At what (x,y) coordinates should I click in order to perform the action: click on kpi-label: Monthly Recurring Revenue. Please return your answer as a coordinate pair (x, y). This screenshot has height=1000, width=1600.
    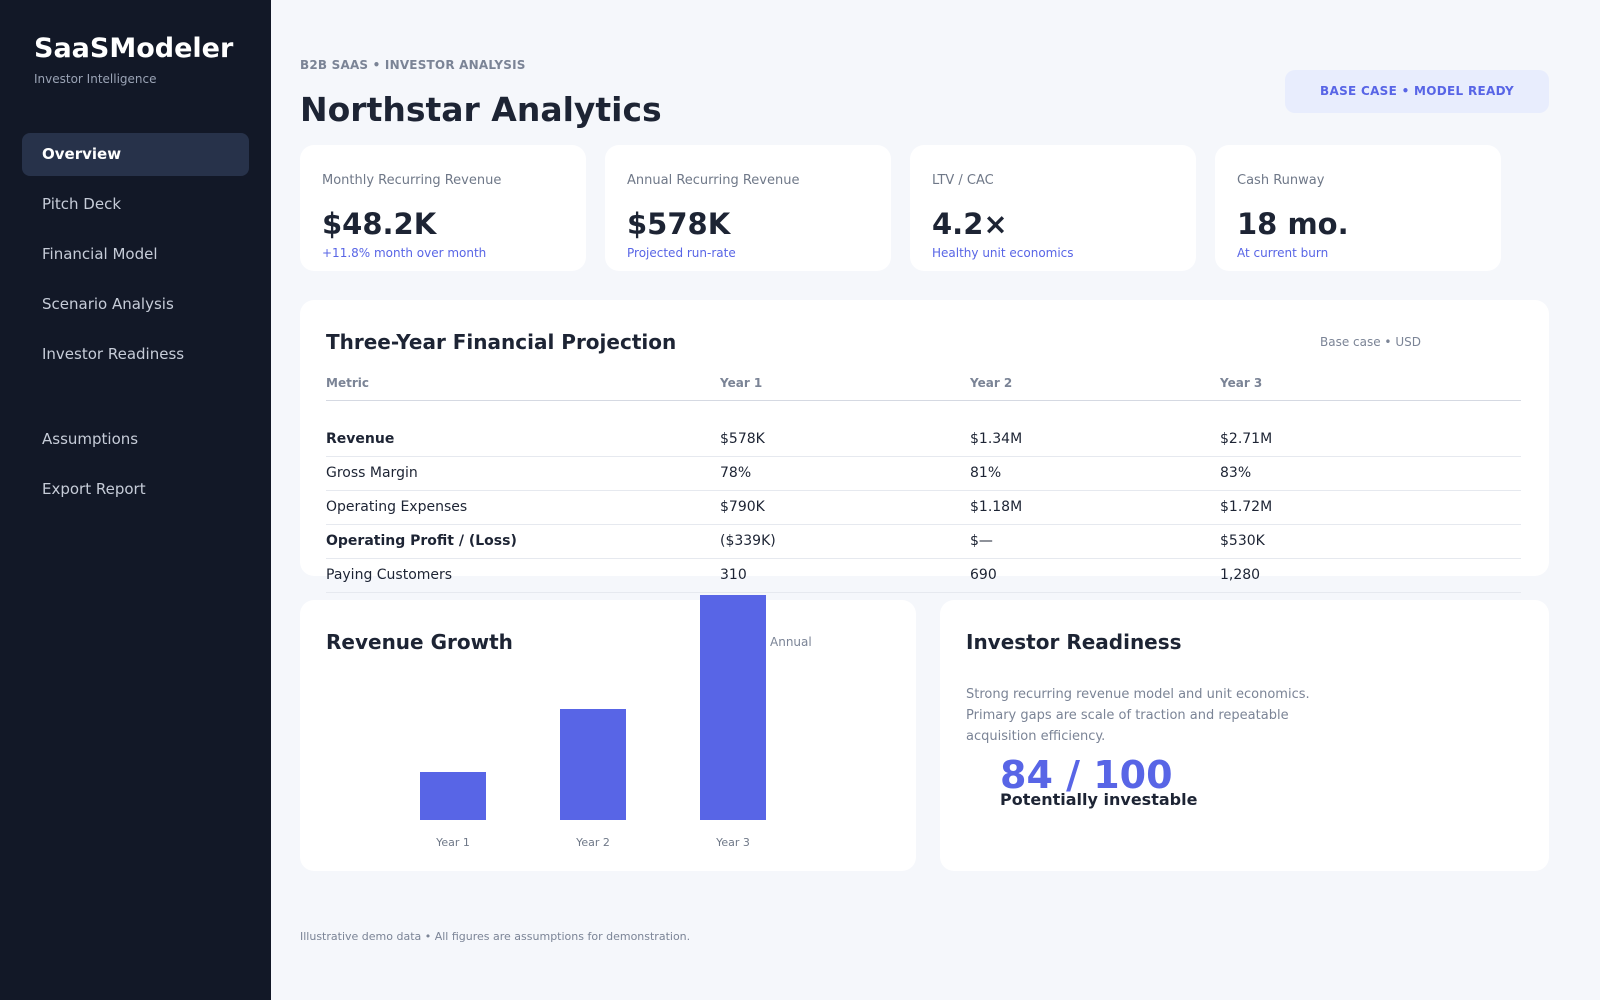
    Looking at the image, I should click on (412, 180).